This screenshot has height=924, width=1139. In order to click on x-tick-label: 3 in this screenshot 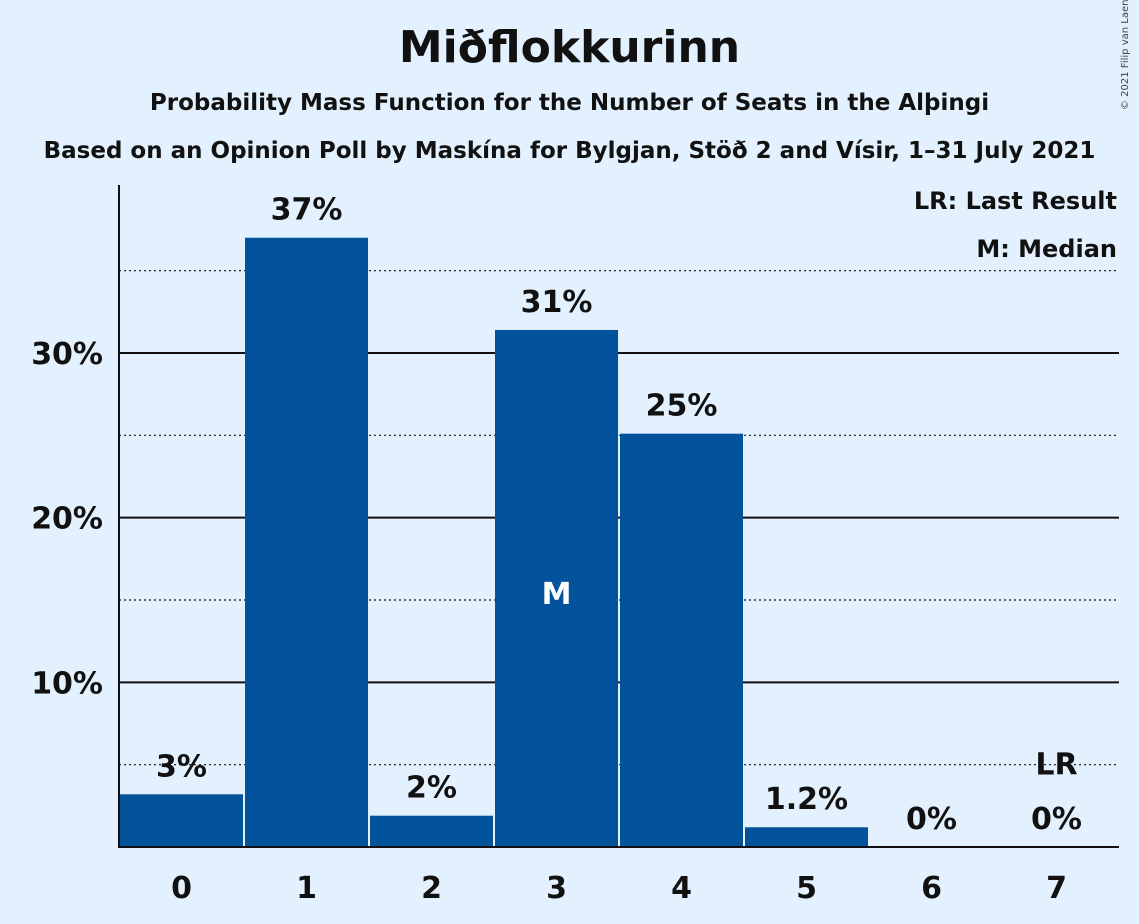, I will do `click(556, 888)`.